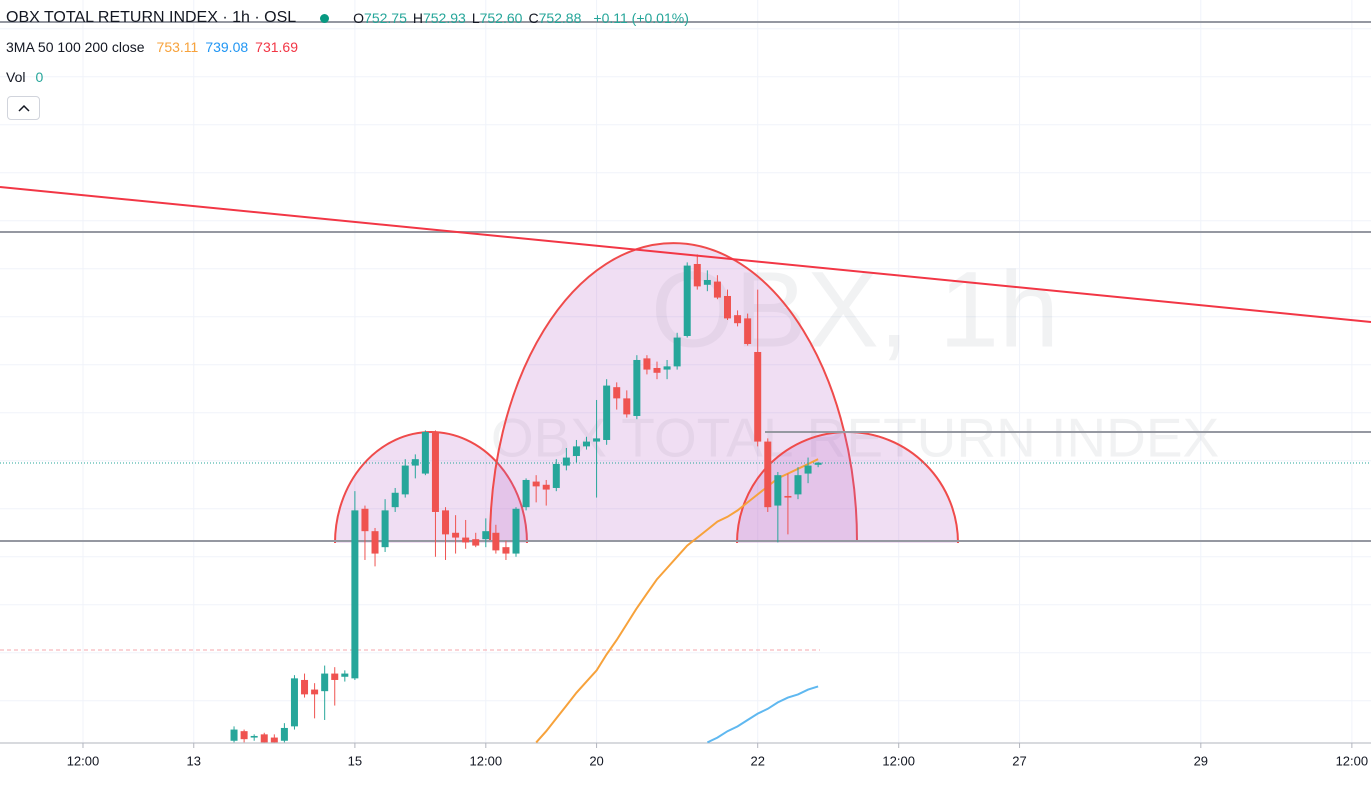  What do you see at coordinates (16, 77) in the screenshot?
I see `volume-label: Vol` at bounding box center [16, 77].